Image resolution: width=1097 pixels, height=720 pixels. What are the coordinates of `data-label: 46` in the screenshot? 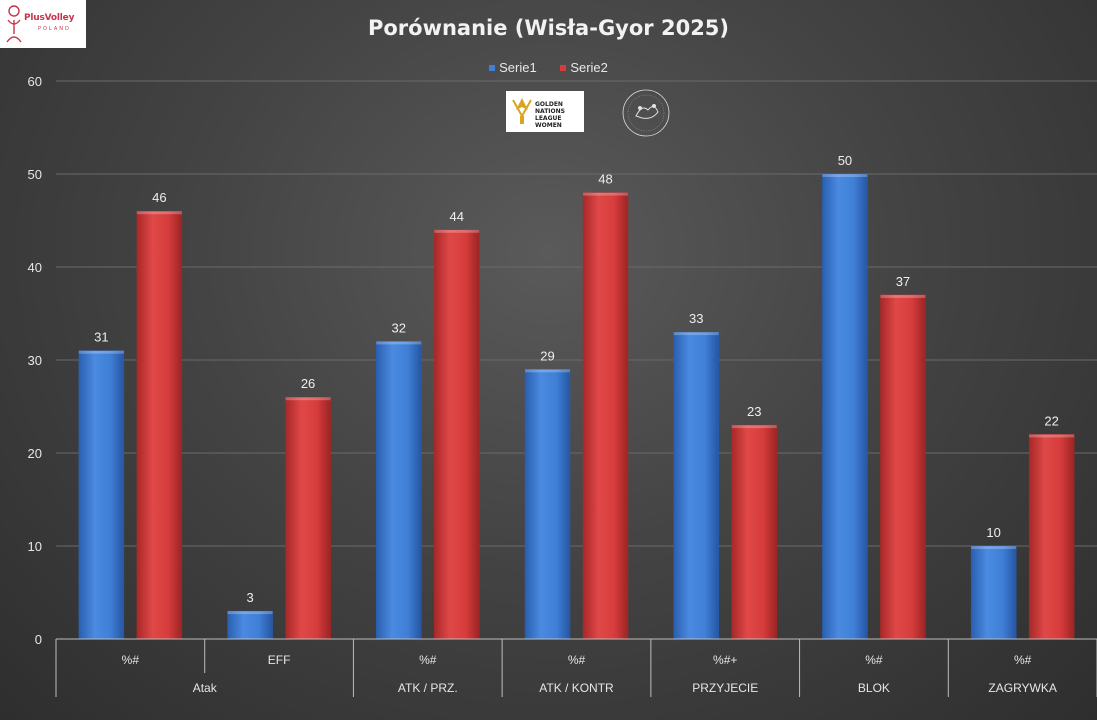 It's located at (159, 197).